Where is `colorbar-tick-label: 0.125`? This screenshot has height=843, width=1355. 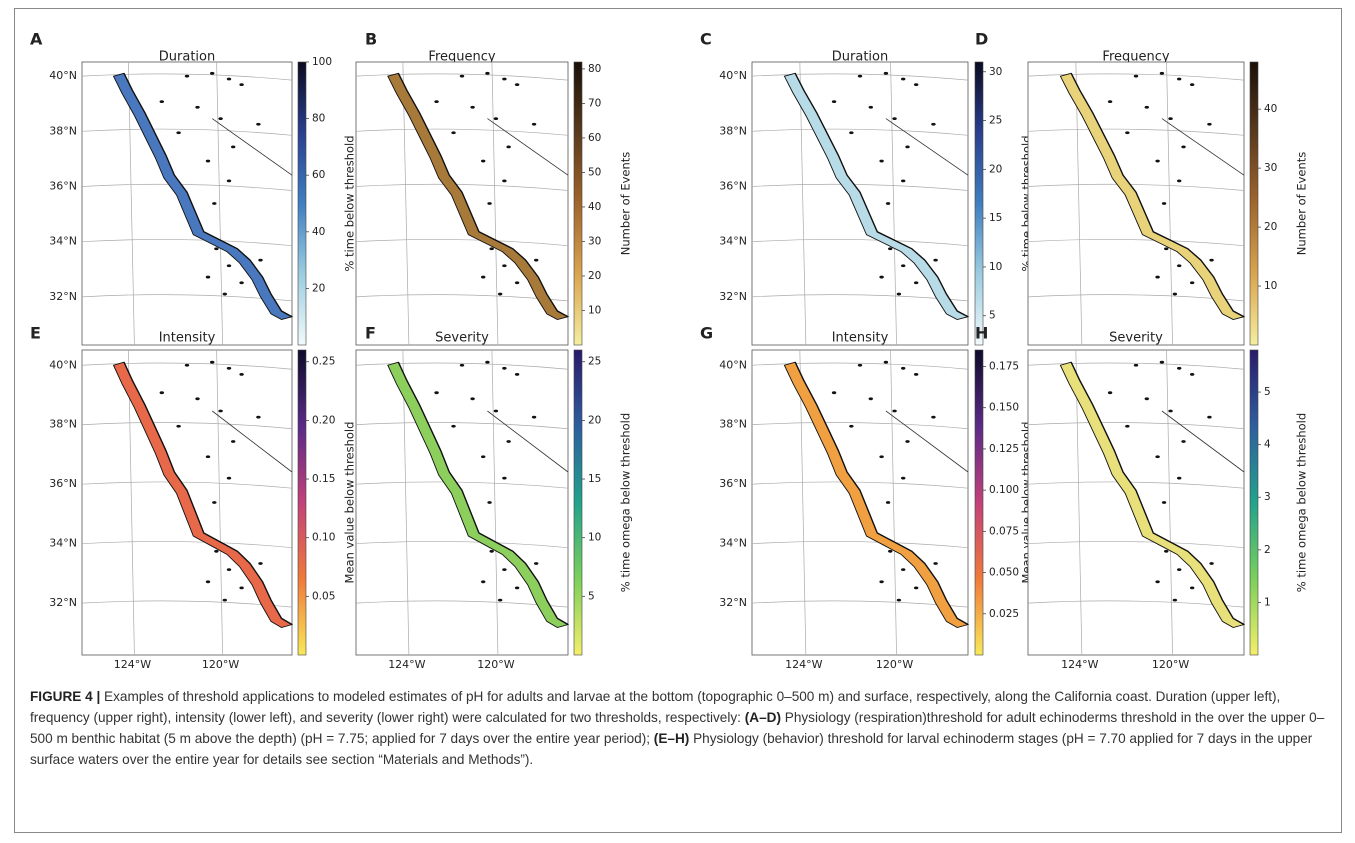 colorbar-tick-label: 0.125 is located at coordinates (1004, 449).